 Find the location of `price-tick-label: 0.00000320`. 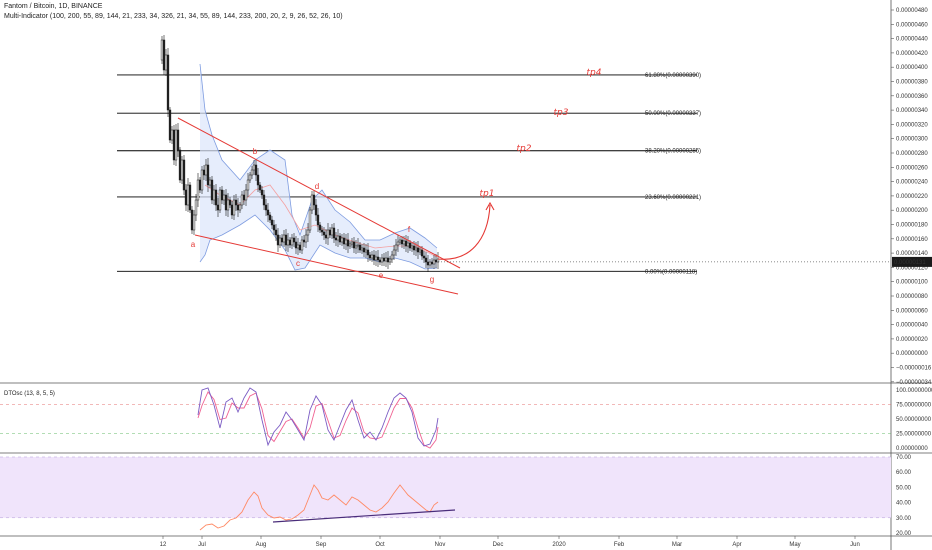

price-tick-label: 0.00000320 is located at coordinates (912, 125).